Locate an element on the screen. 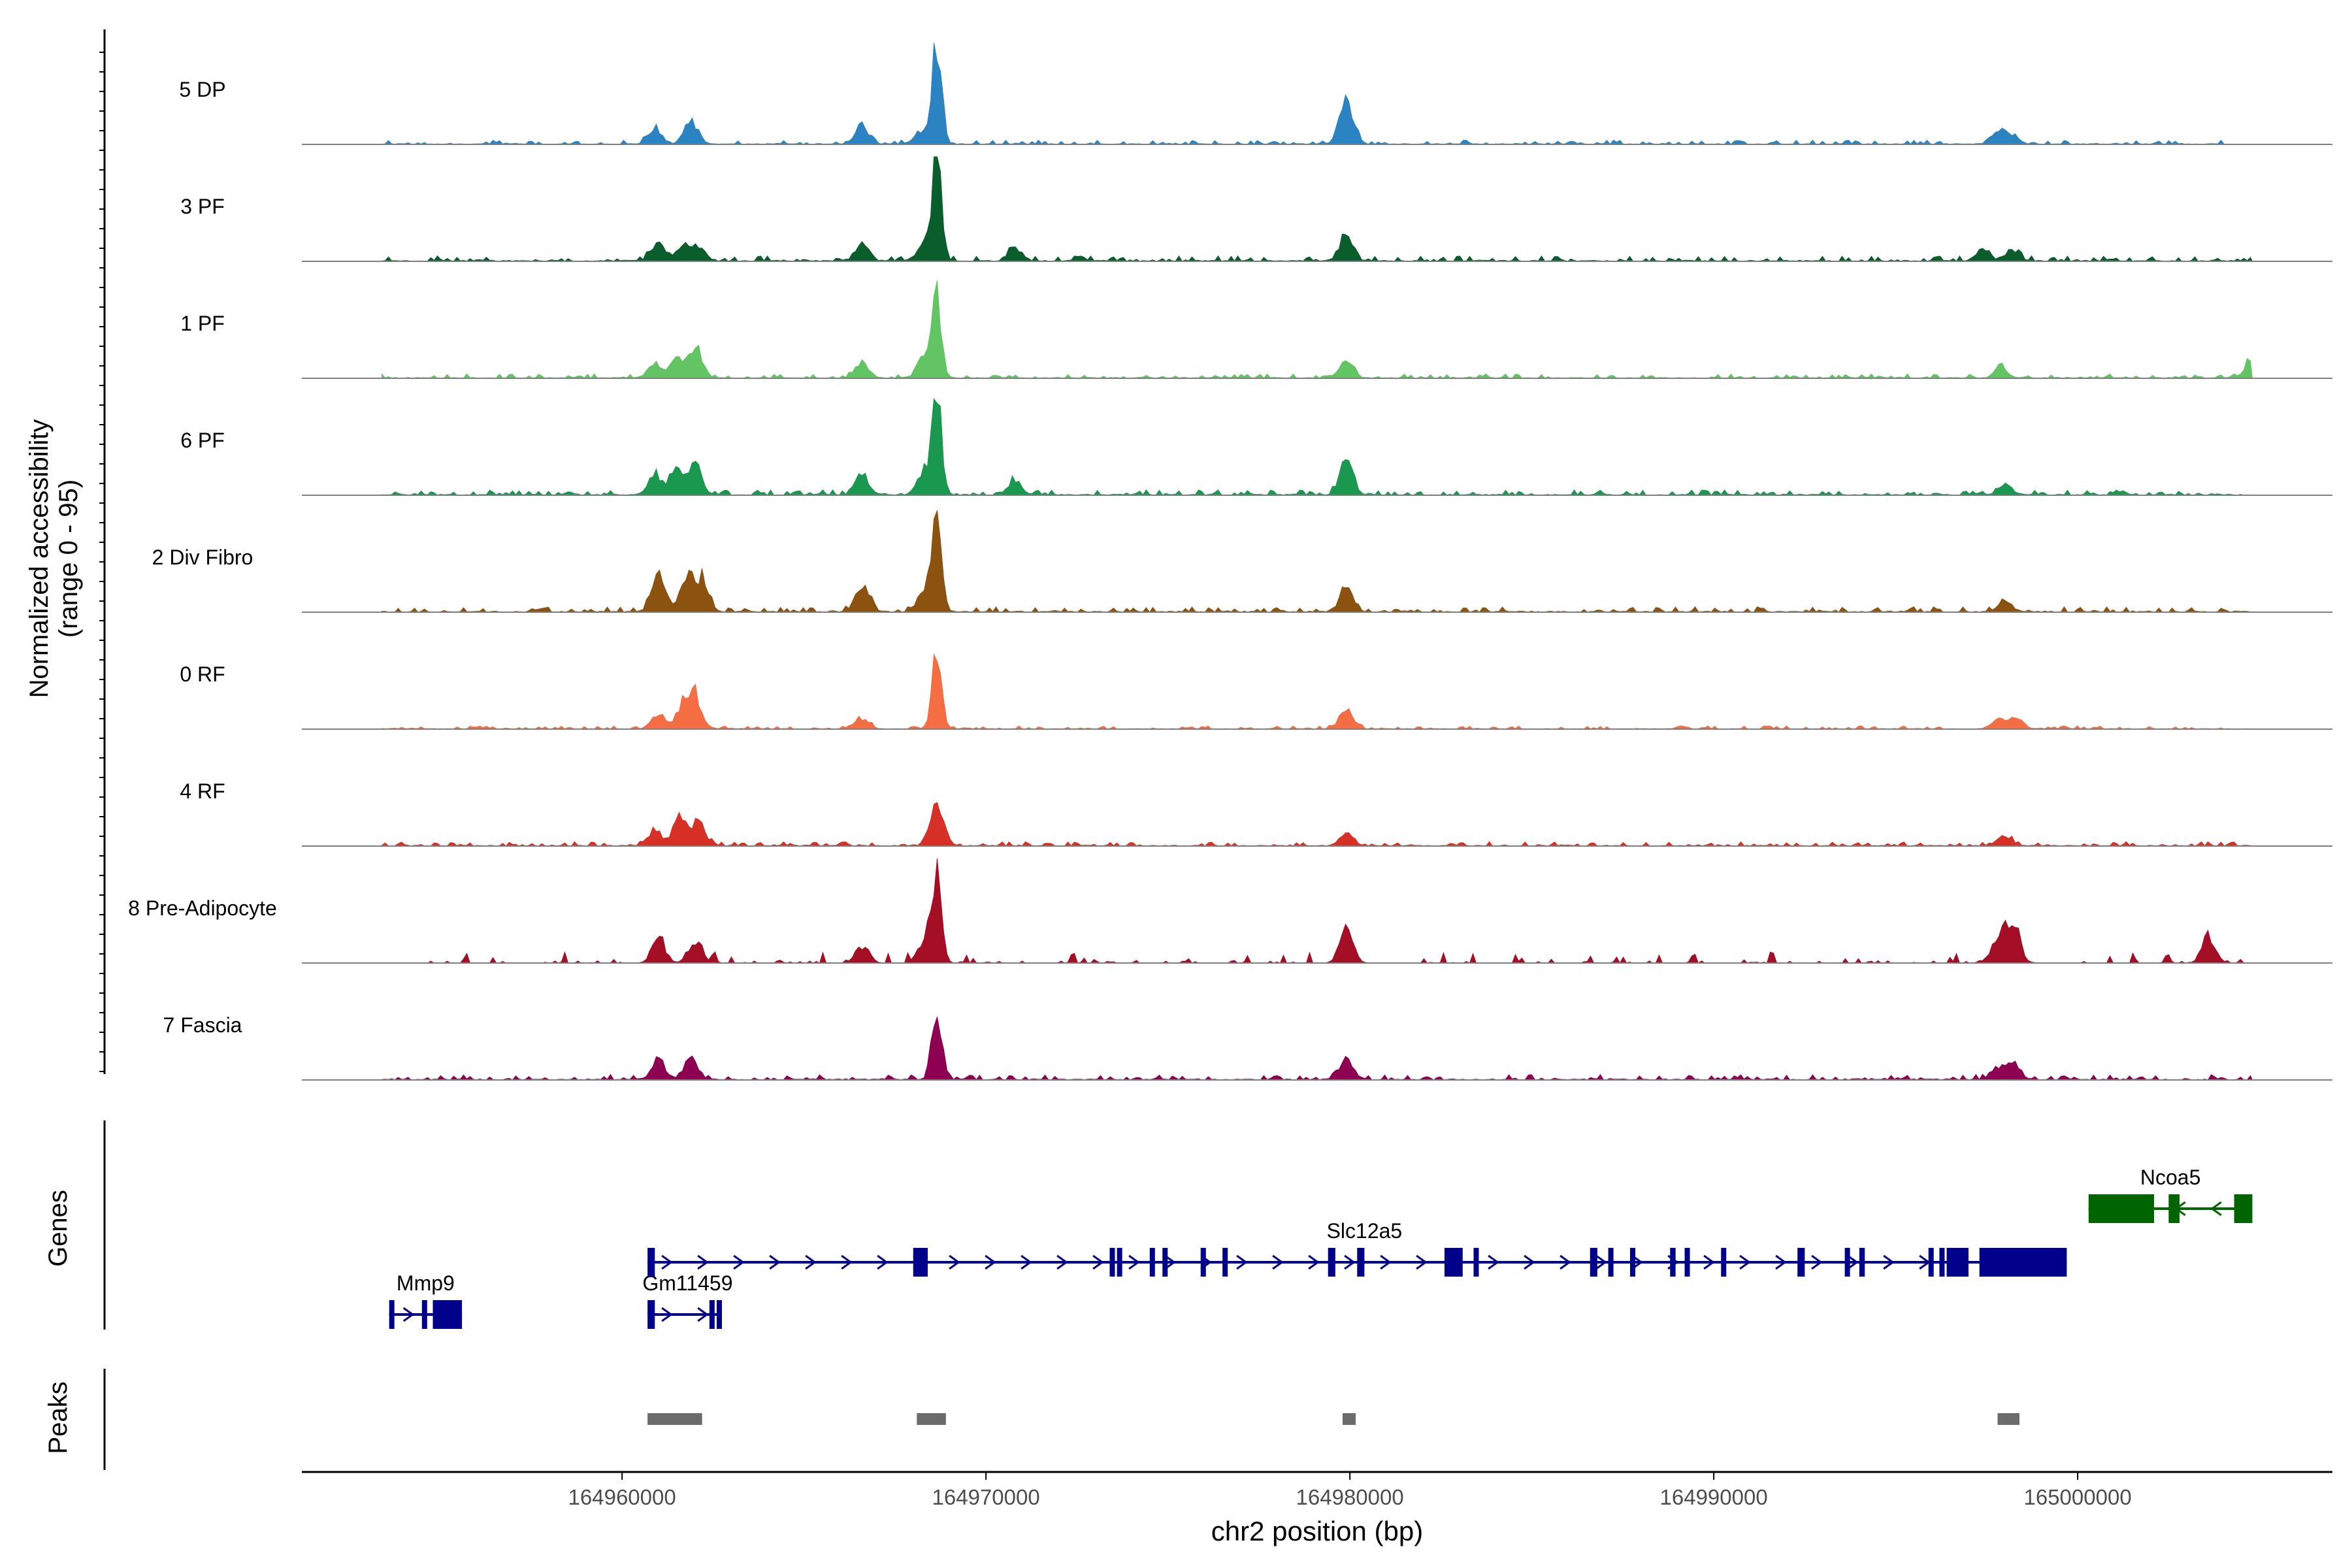 The height and width of the screenshot is (1568, 2352). track-7-fascia: 7 Fascia is located at coordinates (1247, 1047).